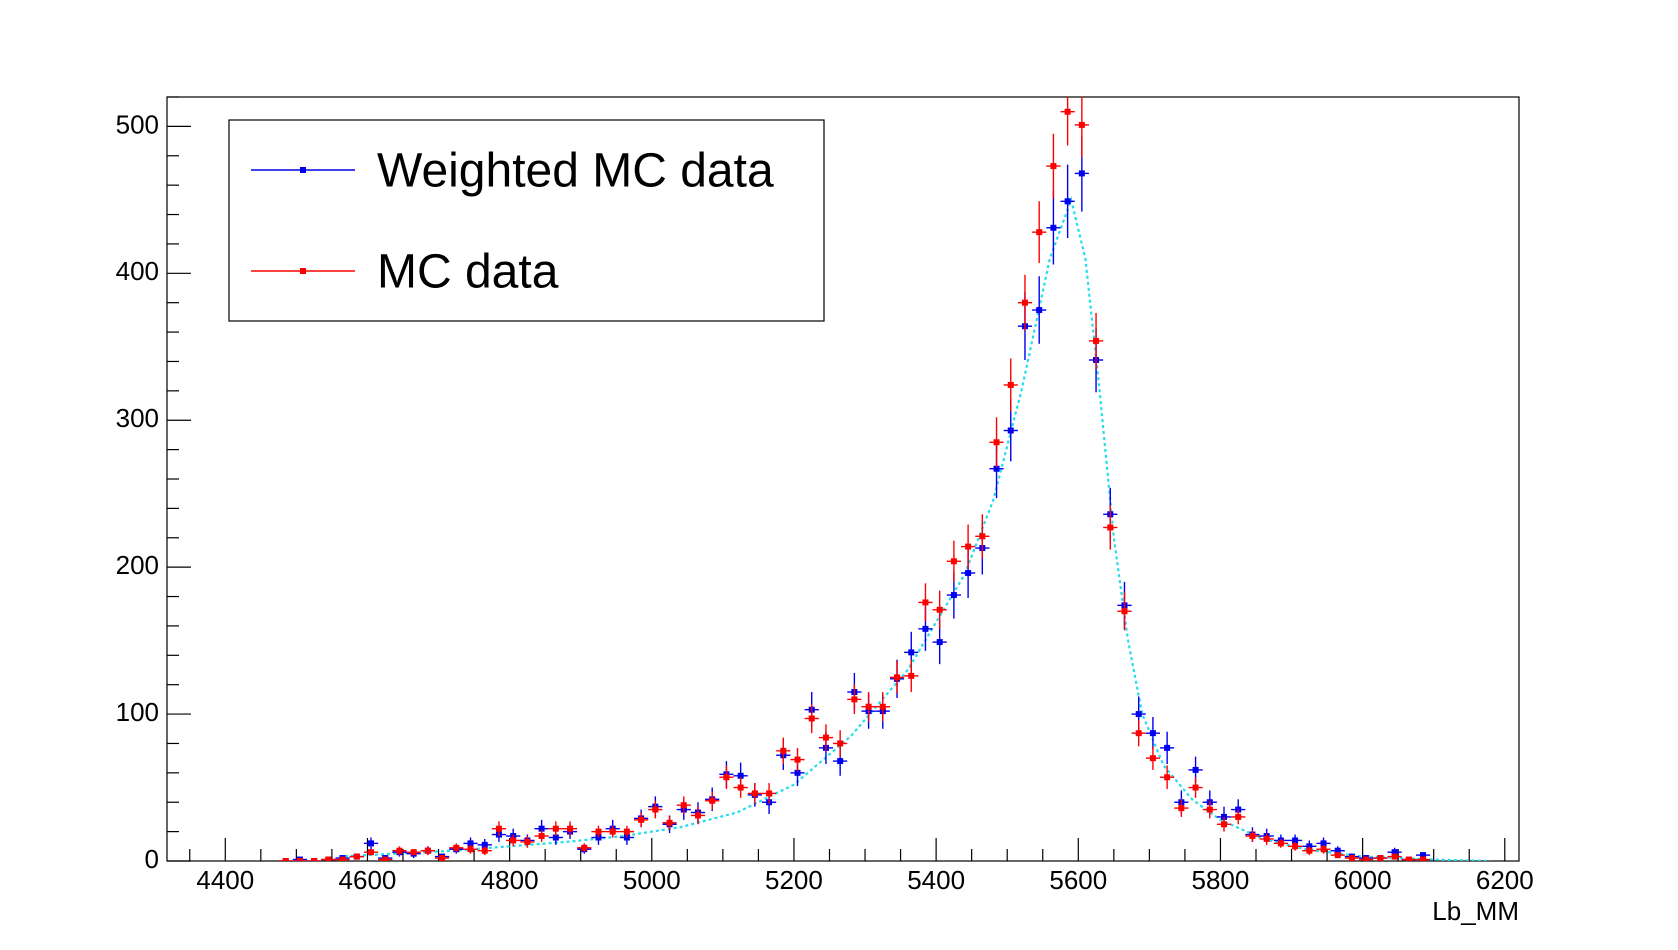 Image resolution: width=1678 pixels, height=950 pixels. What do you see at coordinates (225, 880) in the screenshot?
I see `x-tick-label: 4400` at bounding box center [225, 880].